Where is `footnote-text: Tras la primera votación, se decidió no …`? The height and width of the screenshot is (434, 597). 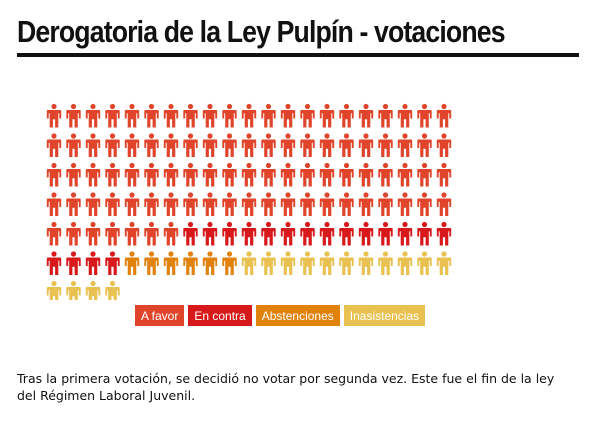 footnote-text: Tras la primera votación, se decidió no … is located at coordinates (286, 387).